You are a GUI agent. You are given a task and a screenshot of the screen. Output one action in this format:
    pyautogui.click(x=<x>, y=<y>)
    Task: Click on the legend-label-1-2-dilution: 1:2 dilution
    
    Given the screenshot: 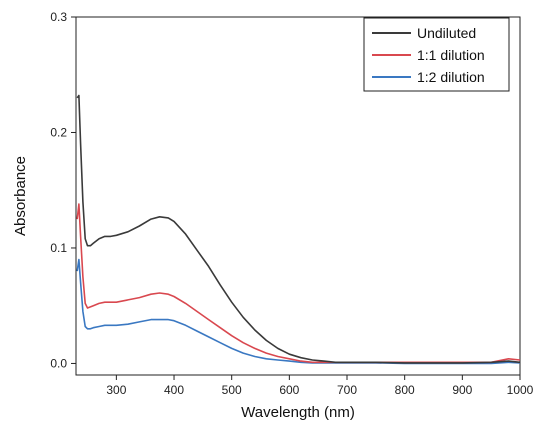 What is the action you would take?
    pyautogui.click(x=451, y=77)
    